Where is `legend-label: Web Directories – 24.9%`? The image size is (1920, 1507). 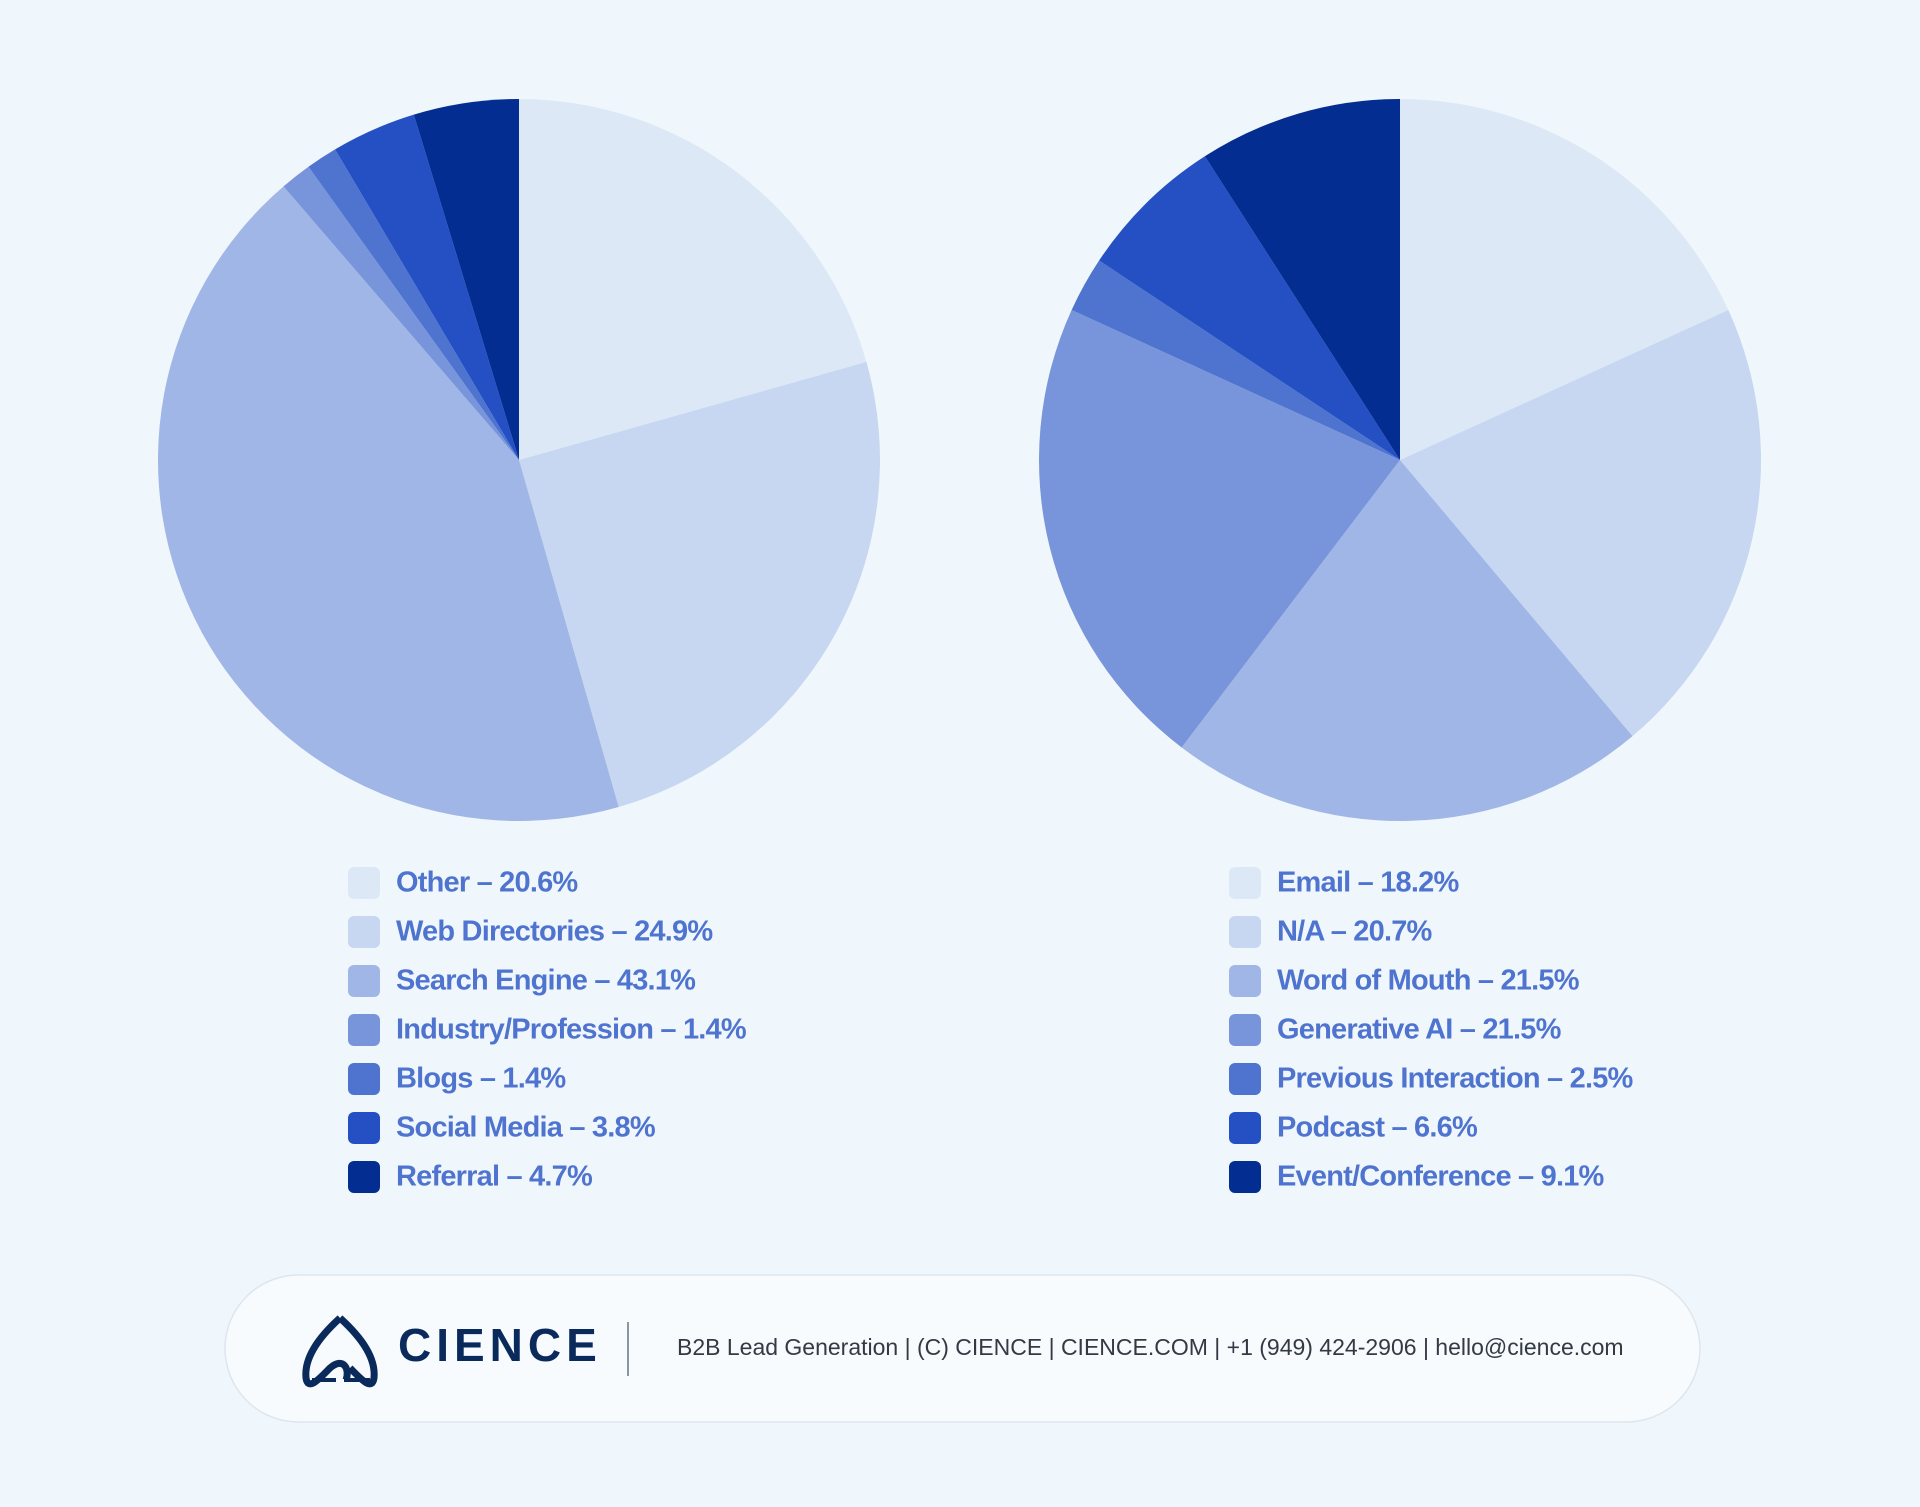
legend-label: Web Directories – 24.9% is located at coordinates (554, 932).